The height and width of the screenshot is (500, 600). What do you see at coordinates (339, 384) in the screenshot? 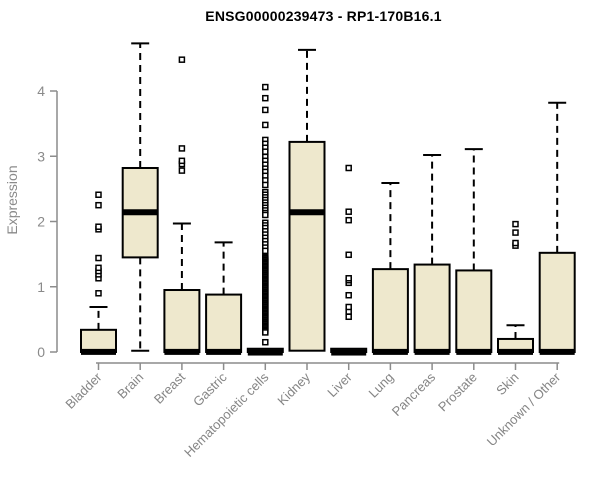
I see `x-category-label: Liver` at bounding box center [339, 384].